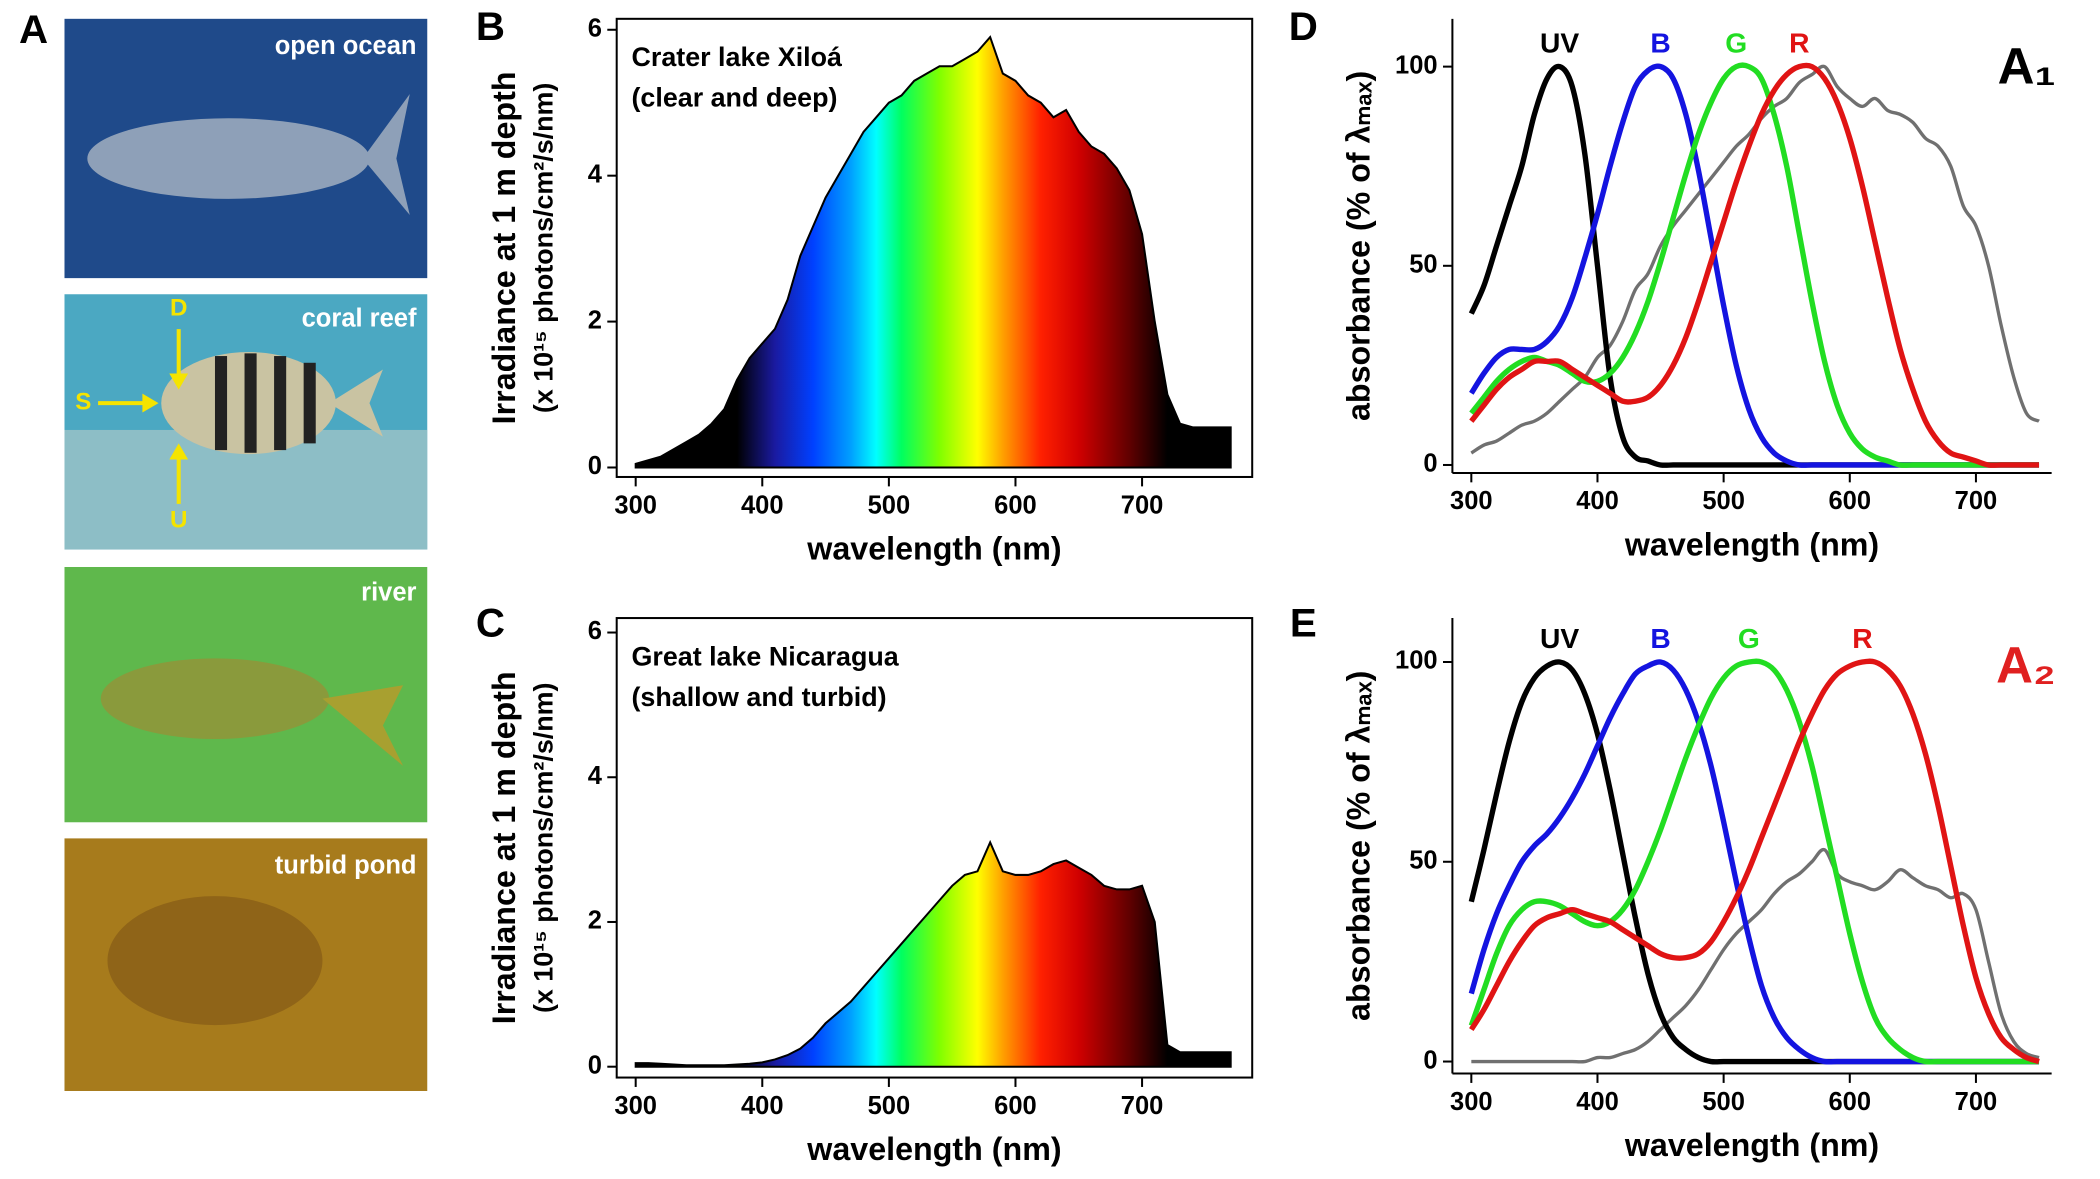 The height and width of the screenshot is (1179, 2100). I want to click on chart-annotation: (shallow and turbid), so click(758, 697).